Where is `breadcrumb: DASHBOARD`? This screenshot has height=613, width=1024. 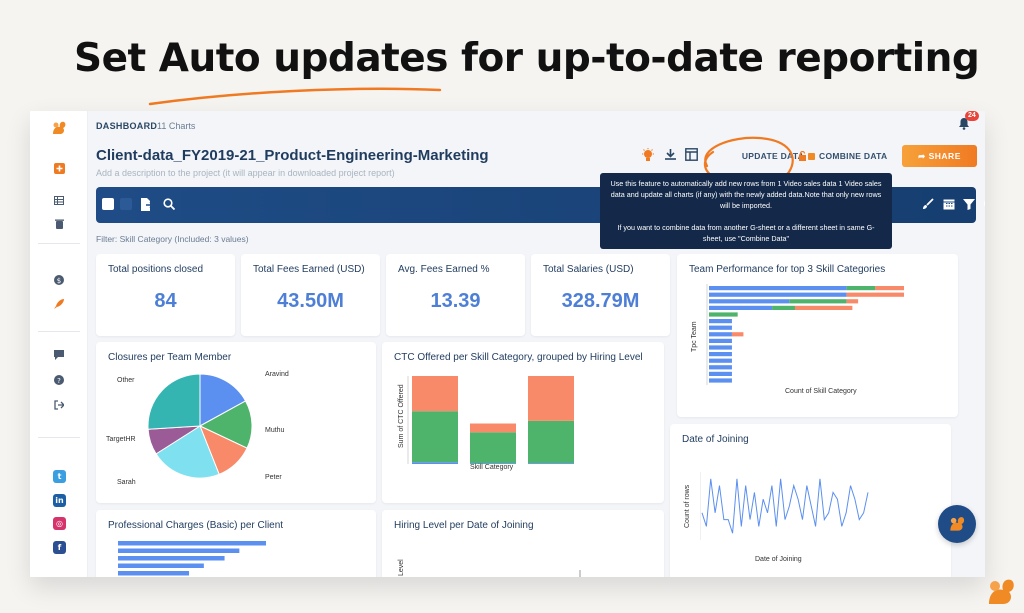 breadcrumb: DASHBOARD is located at coordinates (127, 126).